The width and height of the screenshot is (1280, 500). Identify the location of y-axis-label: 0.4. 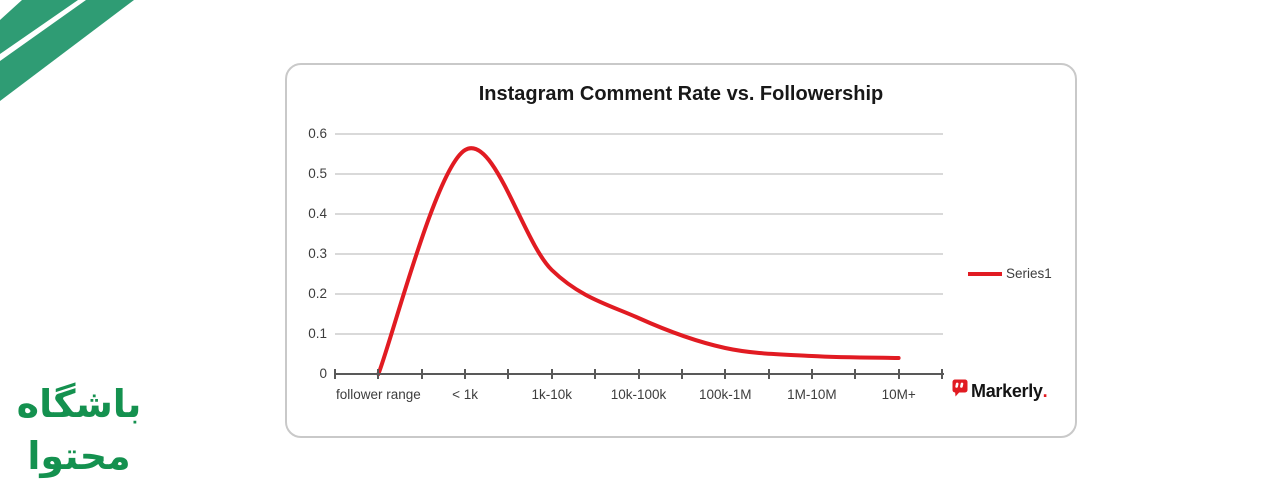
(317, 213).